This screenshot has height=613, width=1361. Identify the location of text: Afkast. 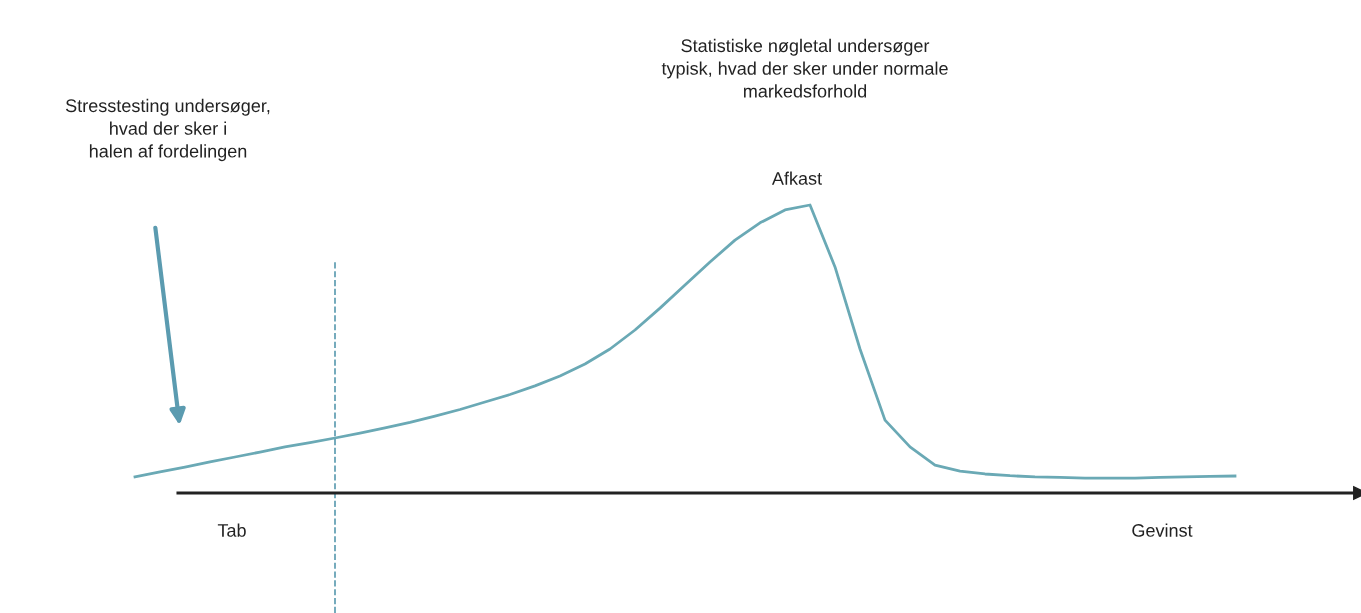
(796, 178).